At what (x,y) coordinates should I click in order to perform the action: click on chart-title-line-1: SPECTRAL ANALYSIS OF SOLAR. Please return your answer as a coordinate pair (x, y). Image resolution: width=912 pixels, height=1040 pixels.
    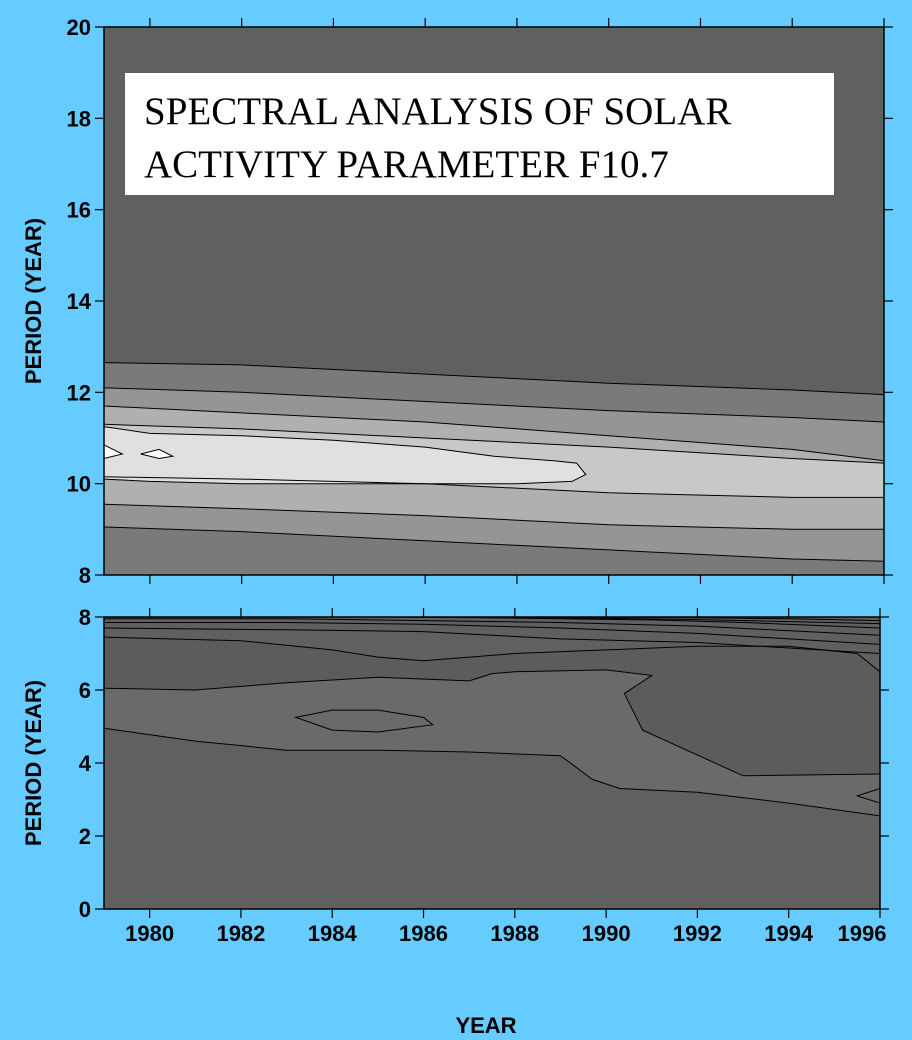
    Looking at the image, I should click on (437, 111).